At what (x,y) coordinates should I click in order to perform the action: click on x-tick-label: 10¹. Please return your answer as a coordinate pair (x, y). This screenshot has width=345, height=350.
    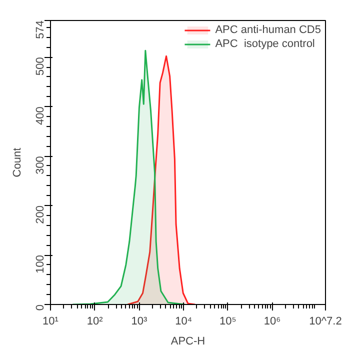
    Looking at the image, I should click on (50, 322).